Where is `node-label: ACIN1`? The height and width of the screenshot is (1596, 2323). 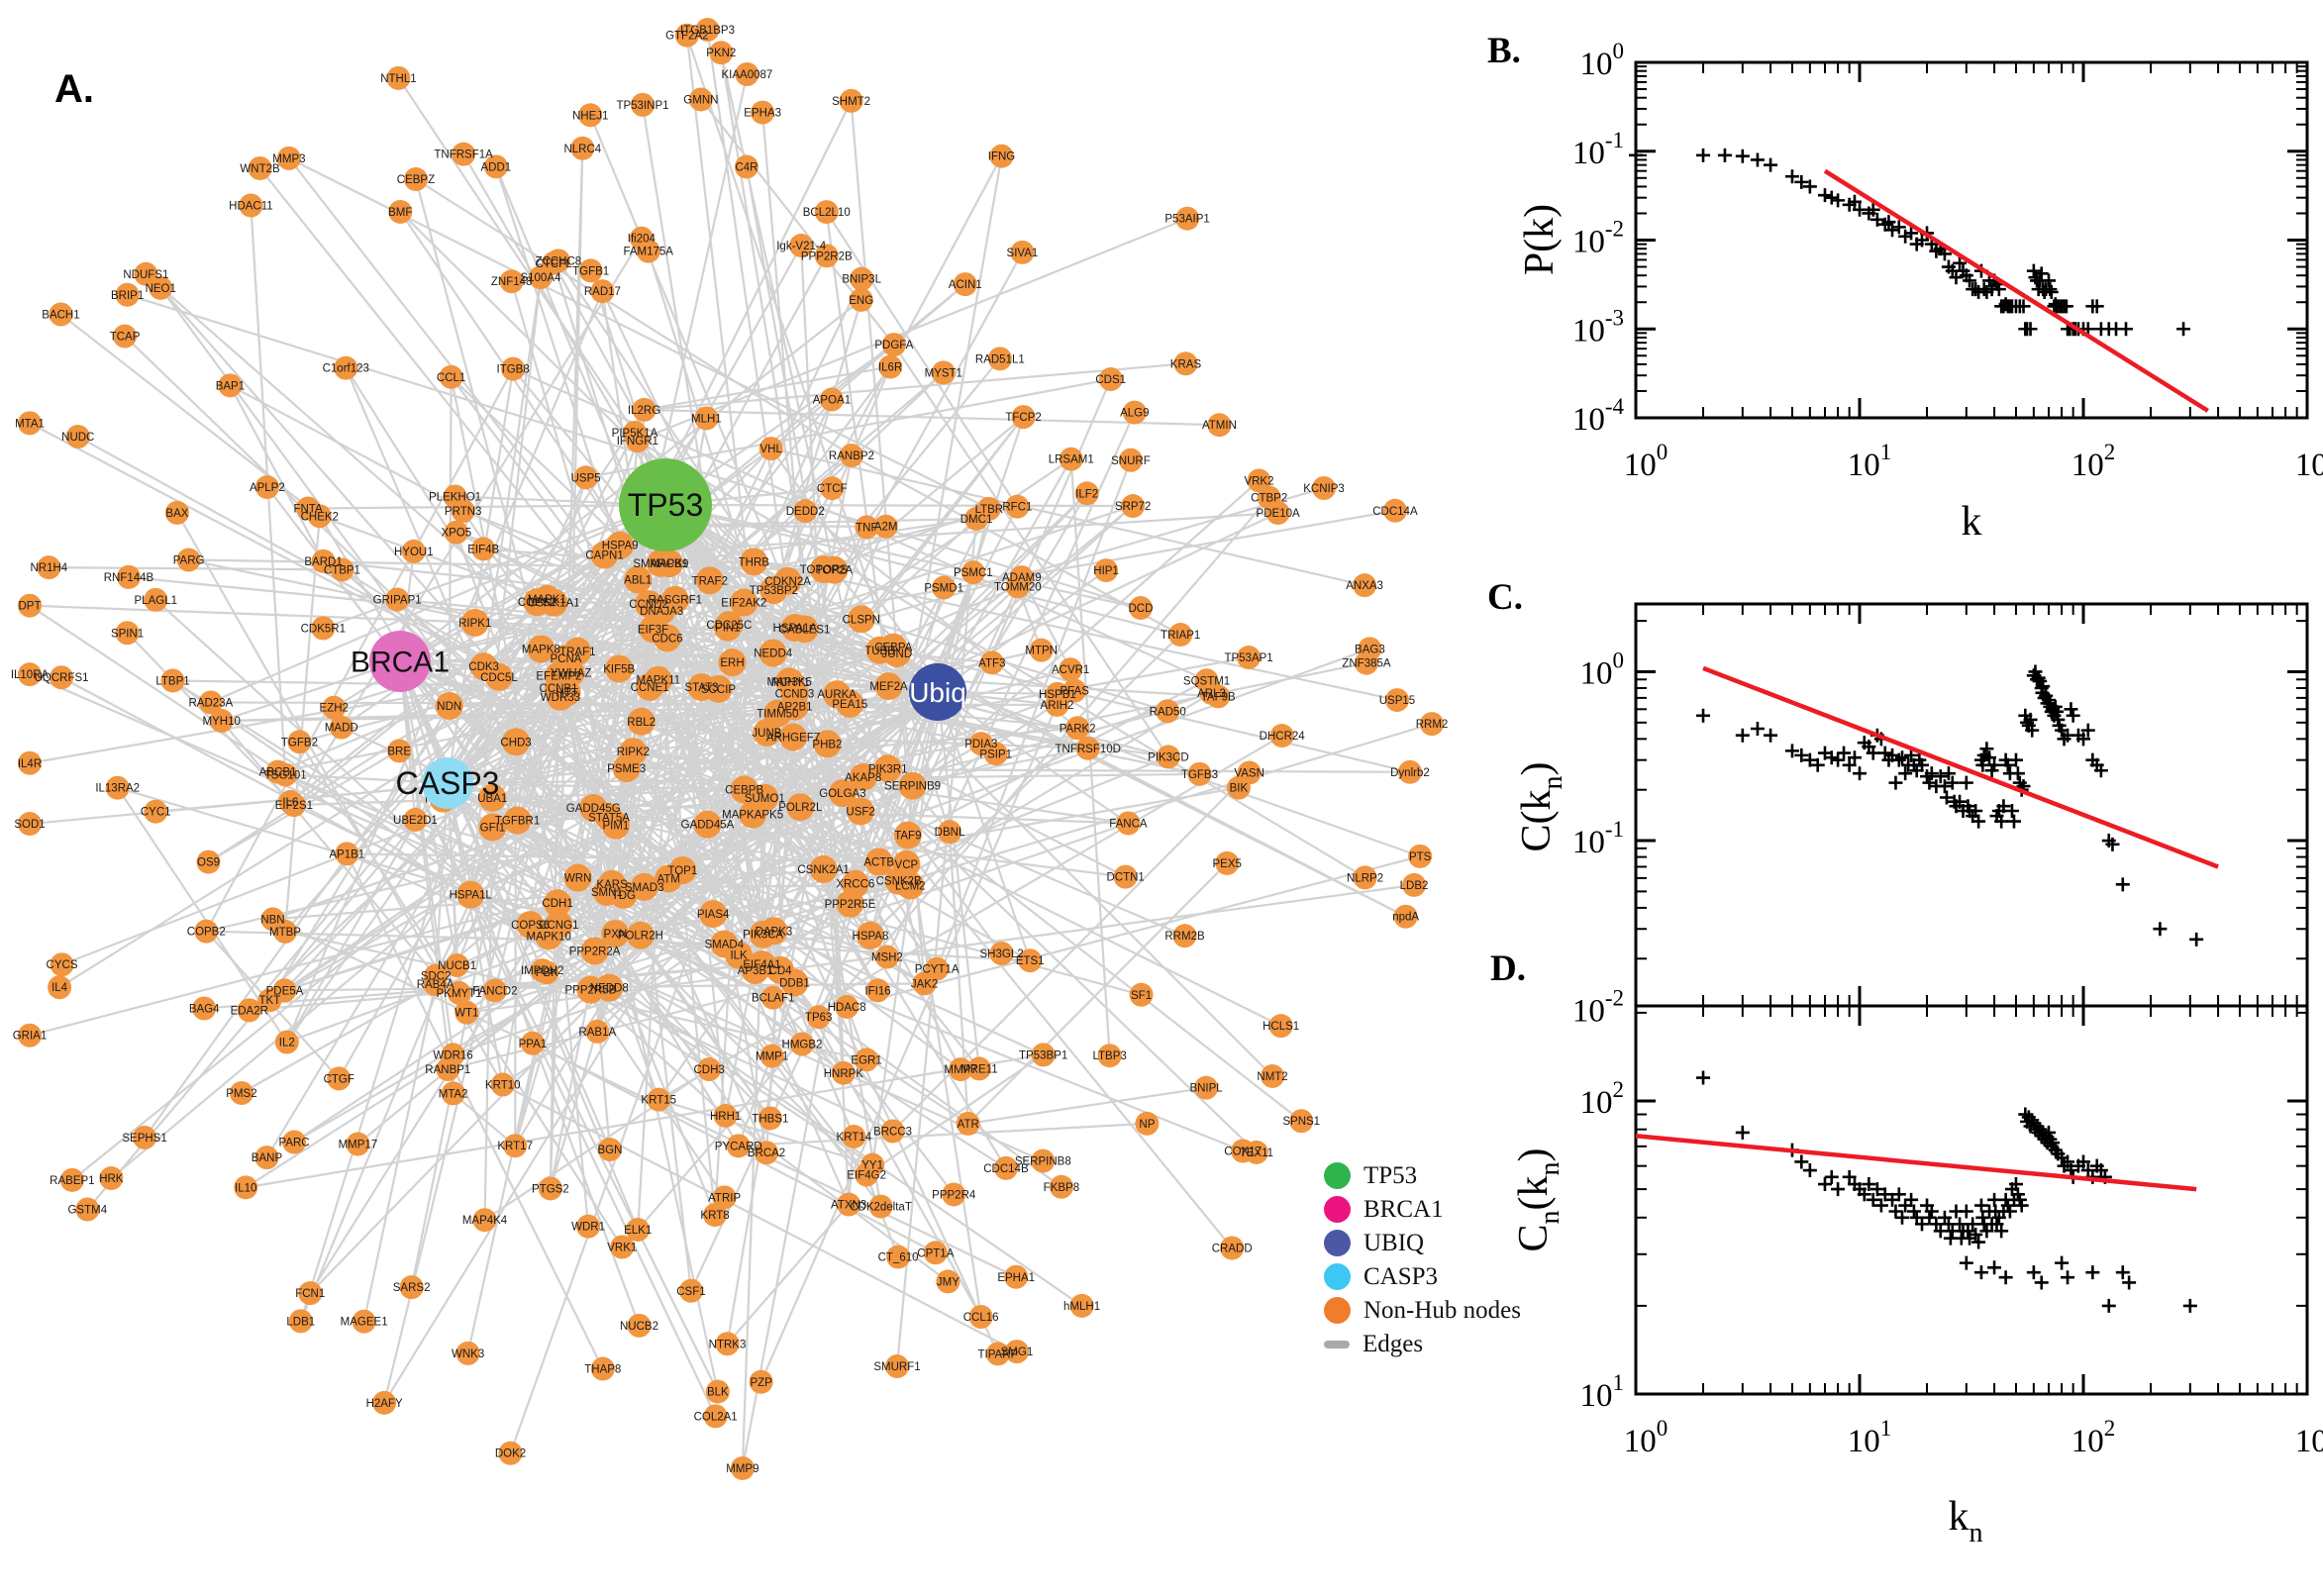
node-label: ACIN1 is located at coordinates (965, 285).